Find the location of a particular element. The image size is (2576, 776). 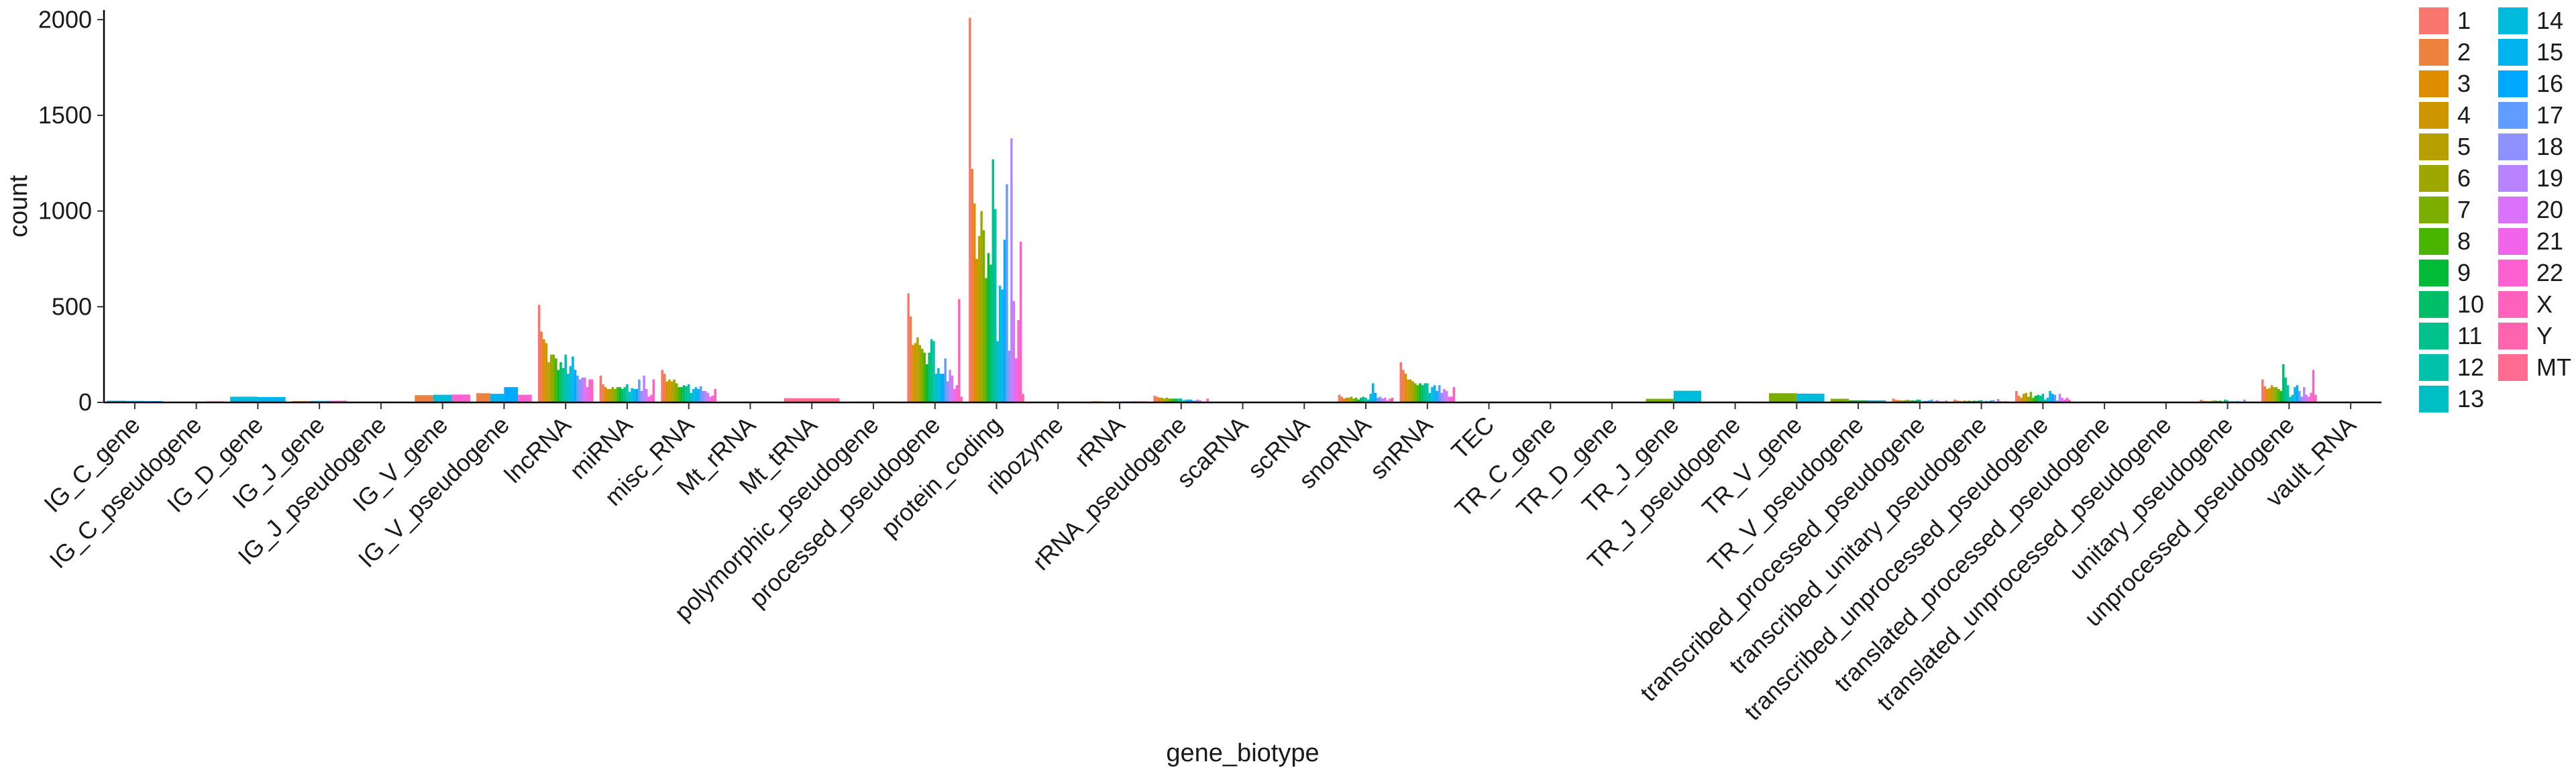

x-tick-label: TEC is located at coordinates (1472, 438).